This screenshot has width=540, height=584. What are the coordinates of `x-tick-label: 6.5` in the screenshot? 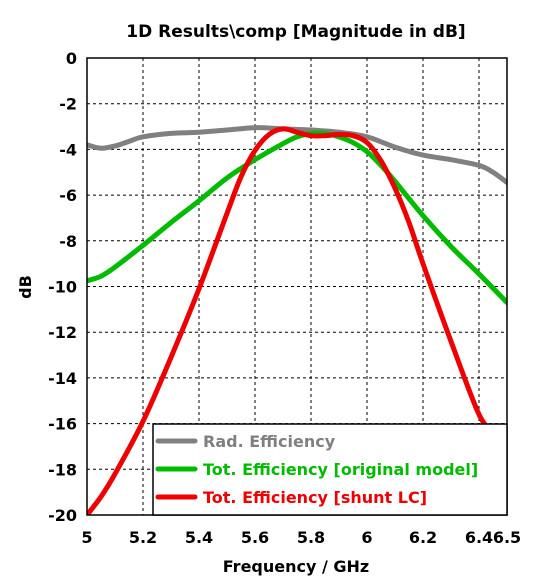 It's located at (507, 537).